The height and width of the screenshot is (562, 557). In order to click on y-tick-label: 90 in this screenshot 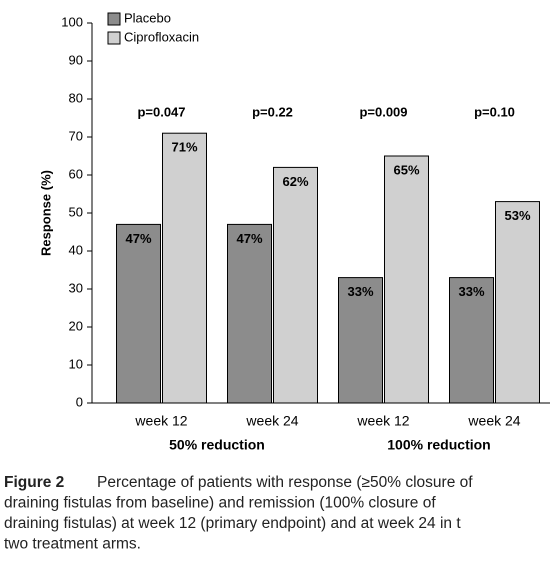, I will do `click(76, 59)`.